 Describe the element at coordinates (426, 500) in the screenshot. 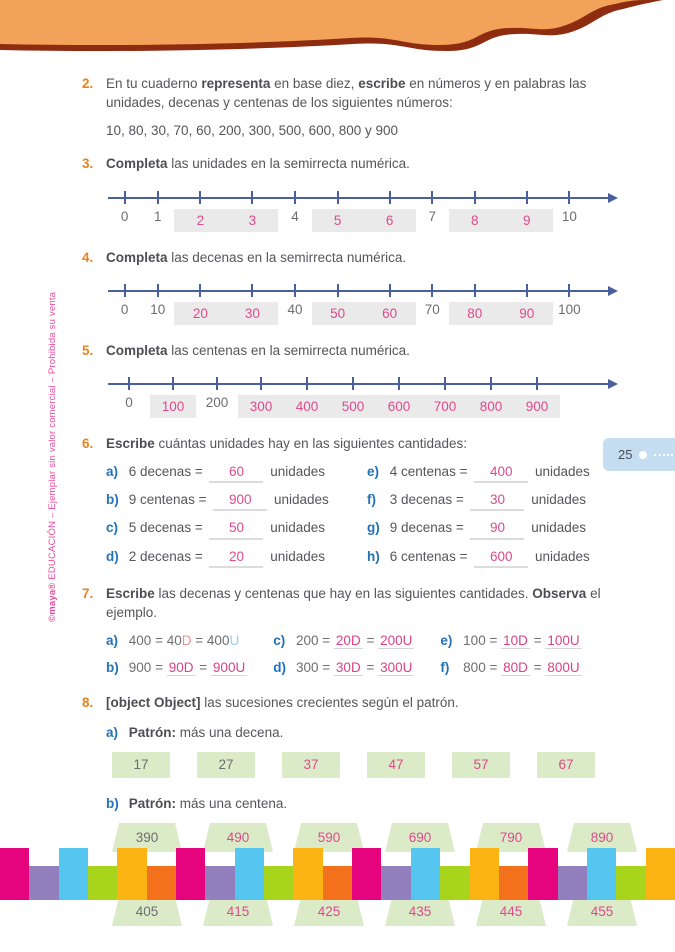

I see `row-prompt: 3 decenas =` at that location.